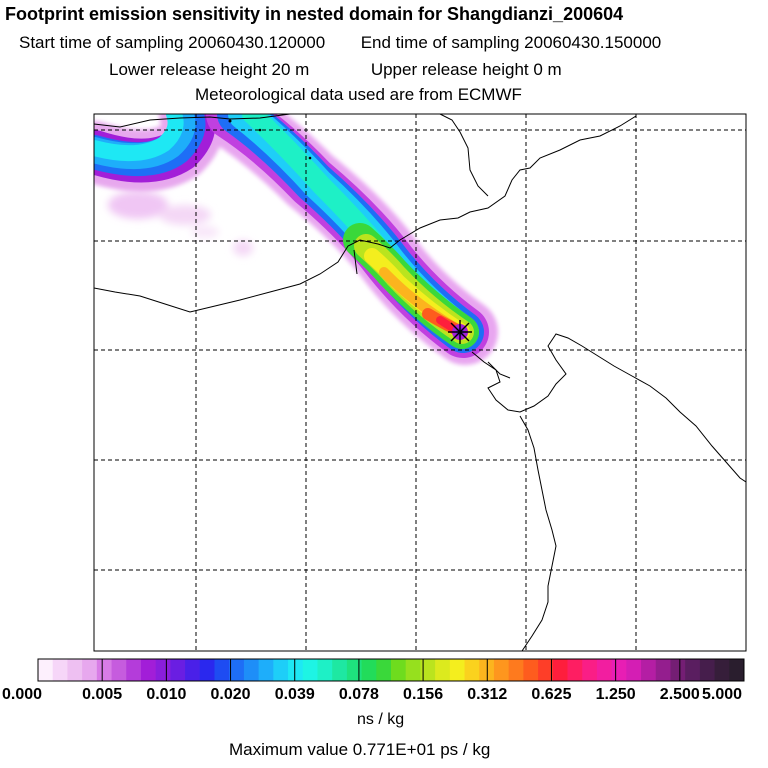  I want to click on colorbar-tick-label: 1.250, so click(615, 694).